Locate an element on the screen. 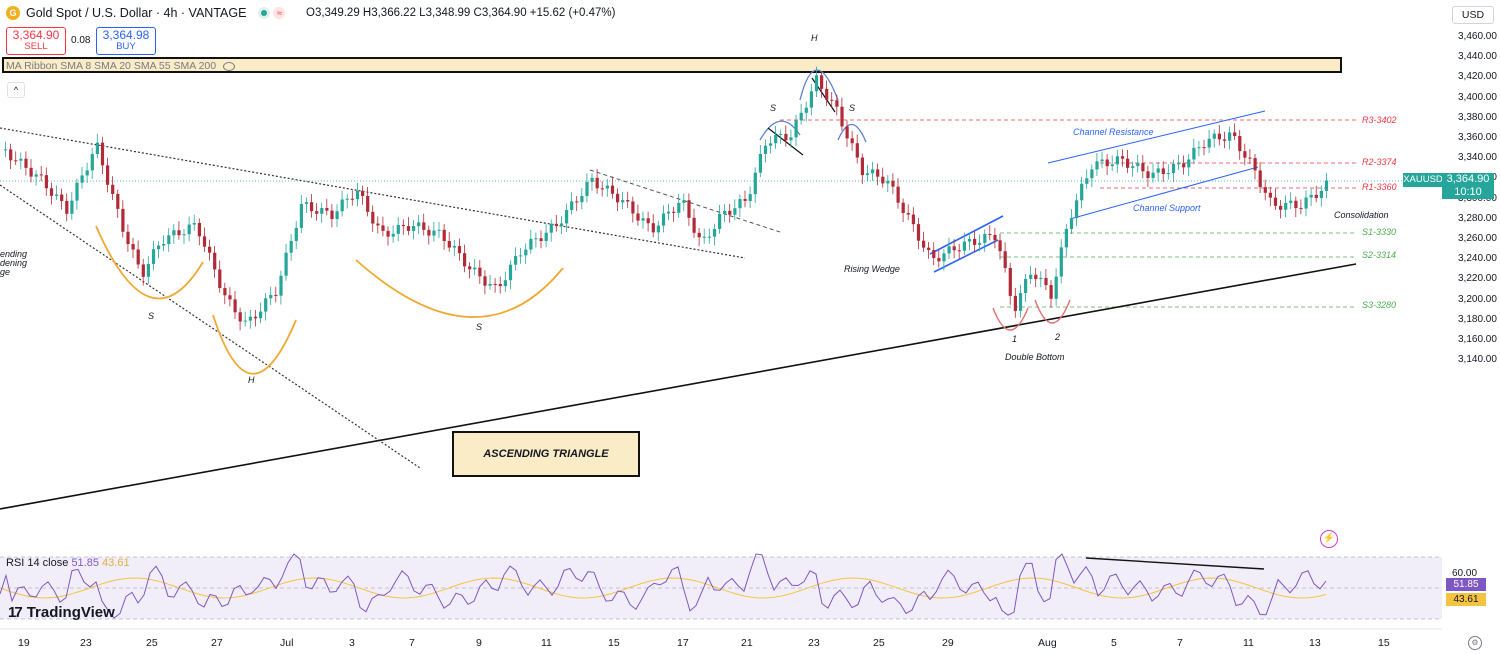 This screenshot has height=654, width=1500. buy-label: BUY is located at coordinates (126, 46).